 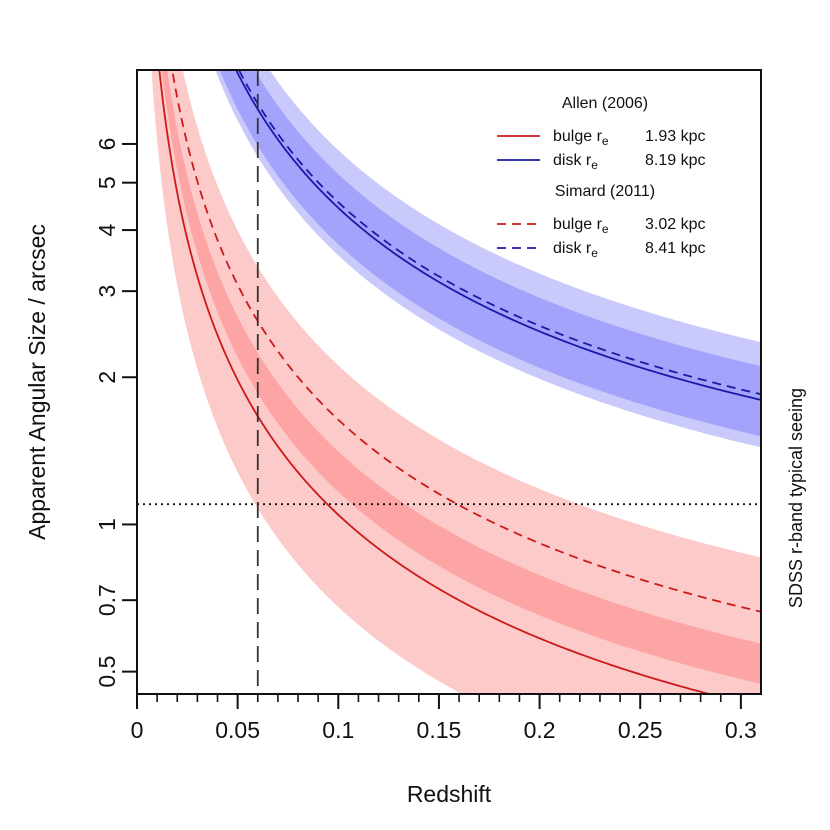 What do you see at coordinates (449, 794) in the screenshot?
I see `x-axis-label: Redshift` at bounding box center [449, 794].